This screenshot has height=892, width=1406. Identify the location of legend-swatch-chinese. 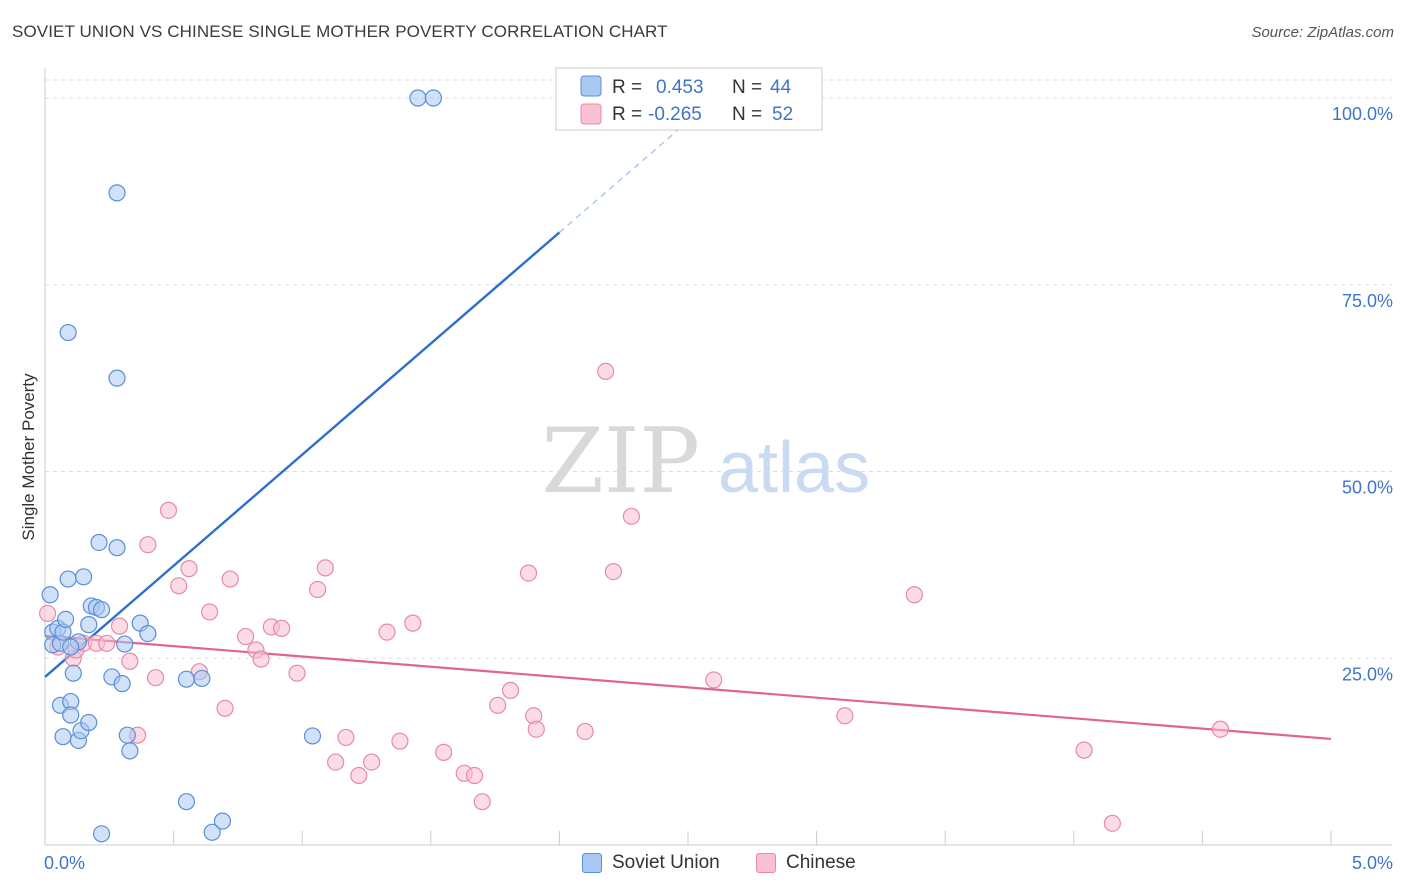
(591, 114).